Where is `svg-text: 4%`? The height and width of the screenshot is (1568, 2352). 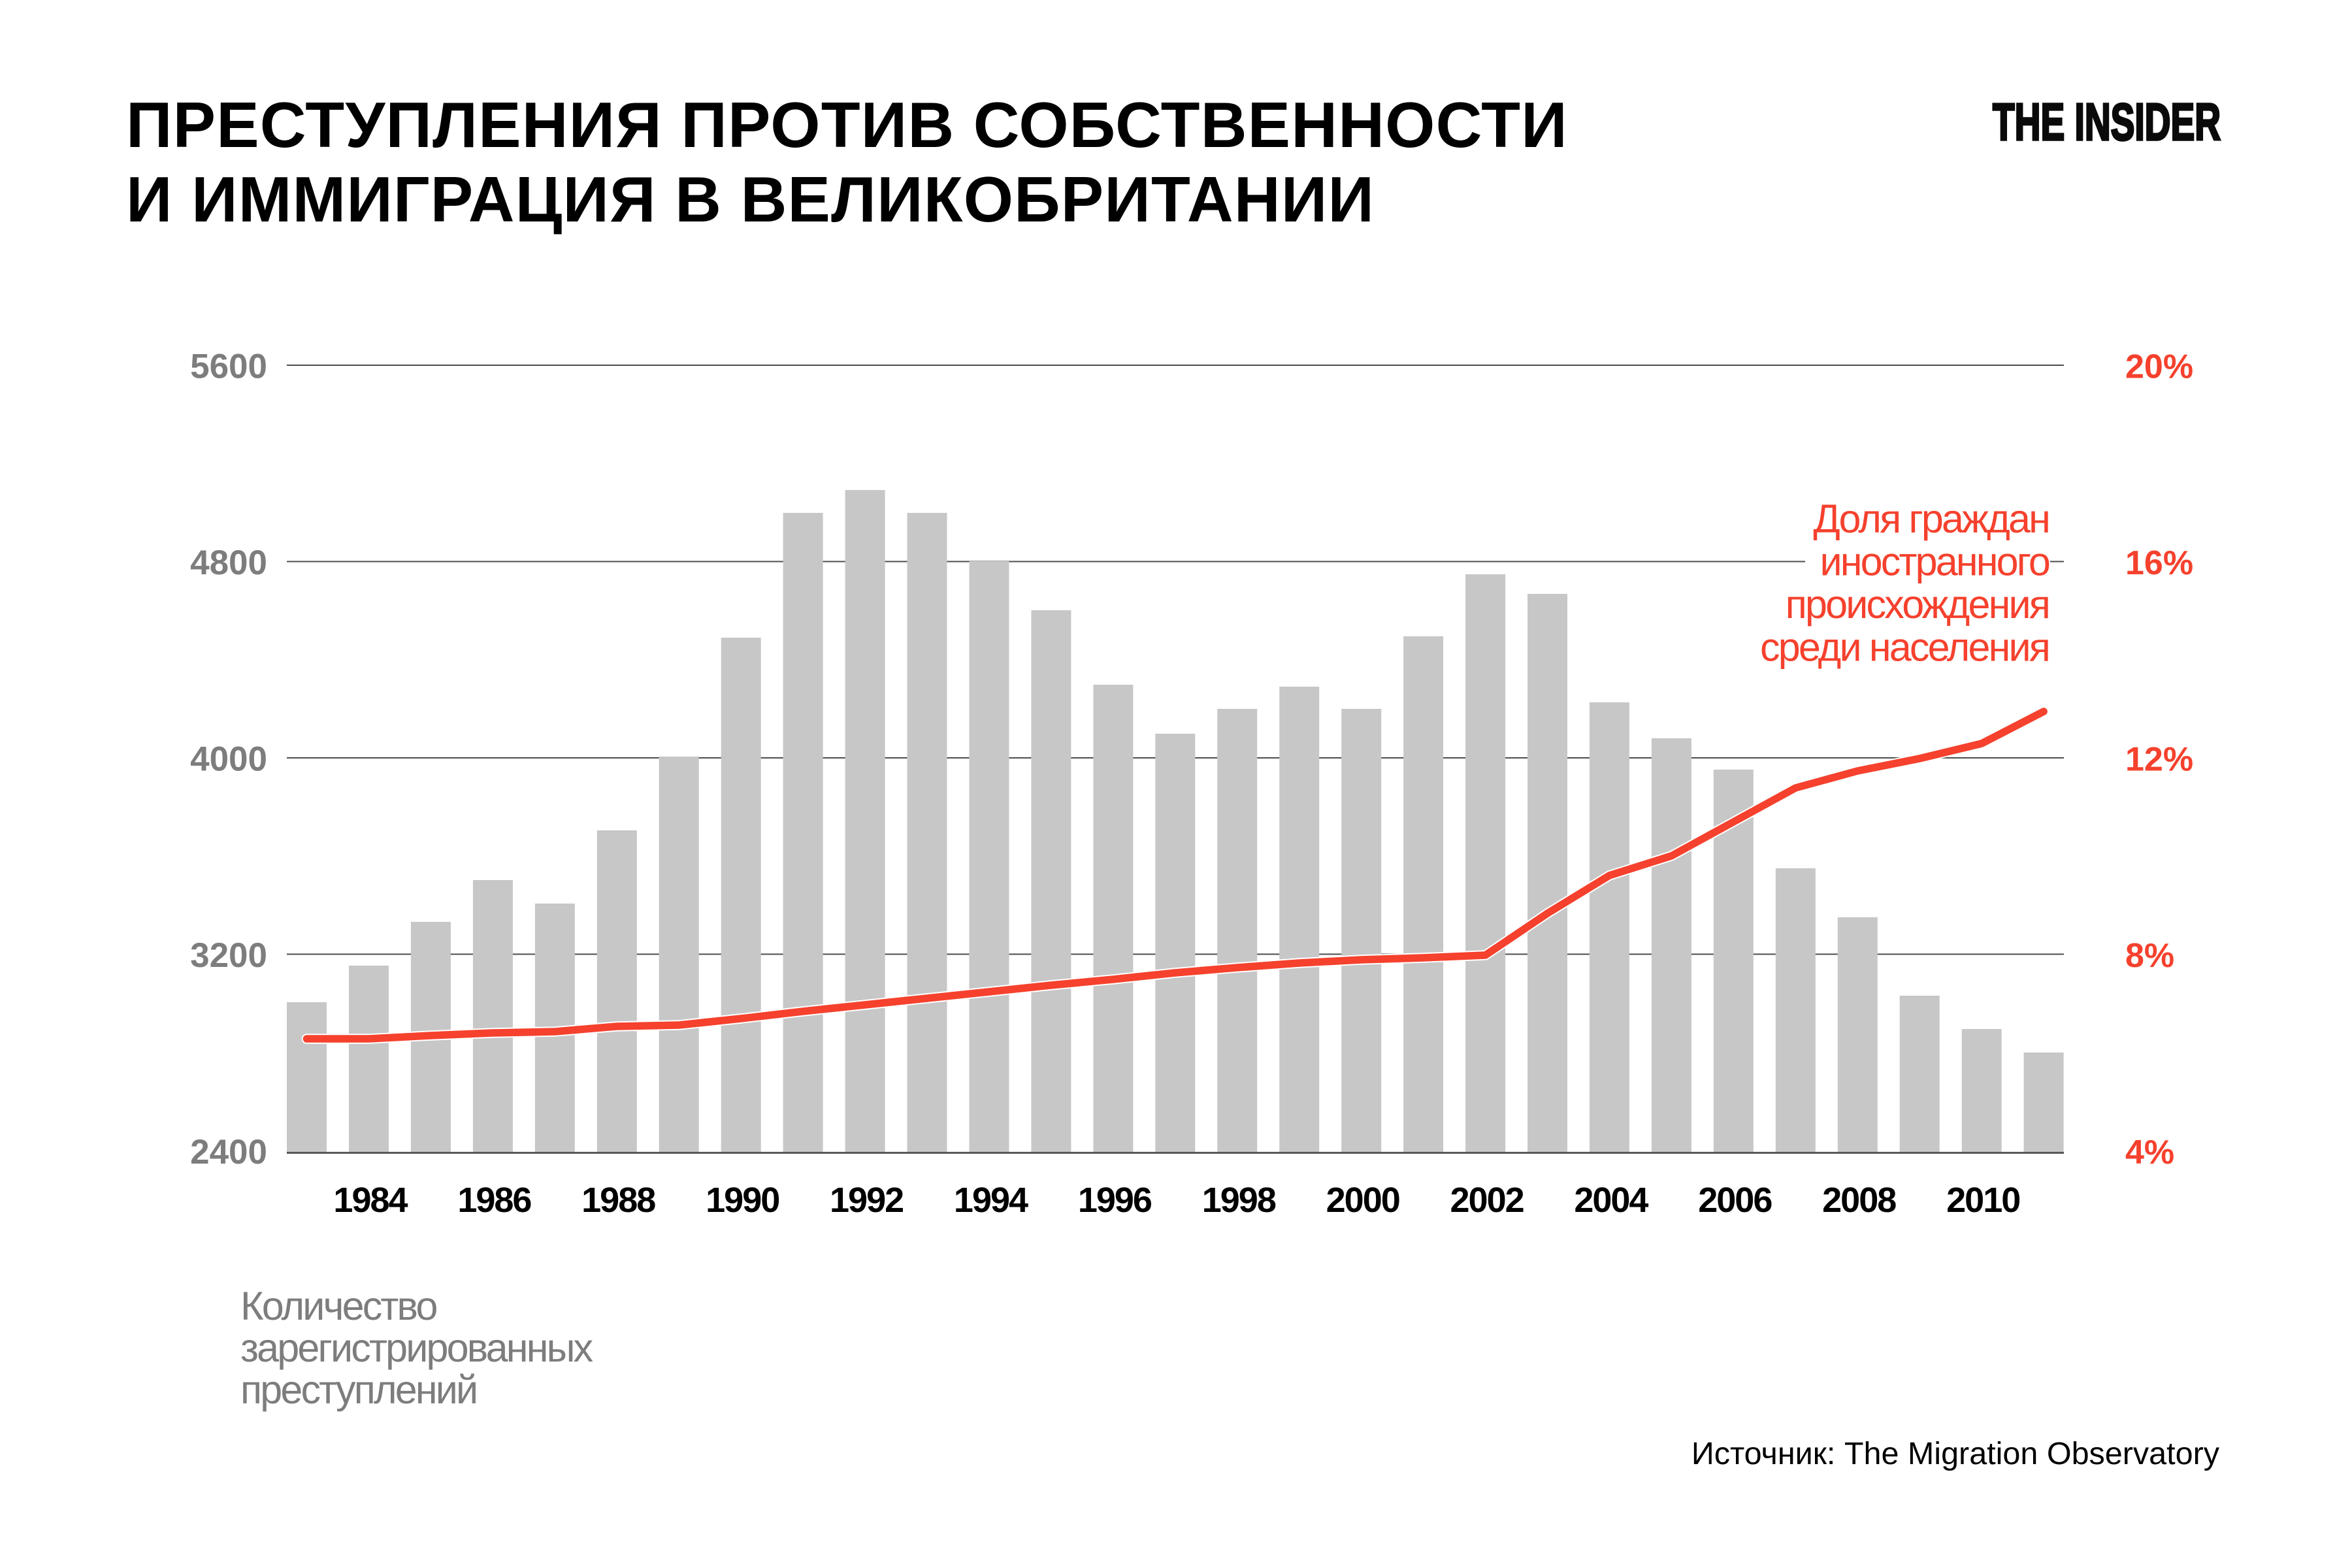 svg-text: 4% is located at coordinates (2149, 1152).